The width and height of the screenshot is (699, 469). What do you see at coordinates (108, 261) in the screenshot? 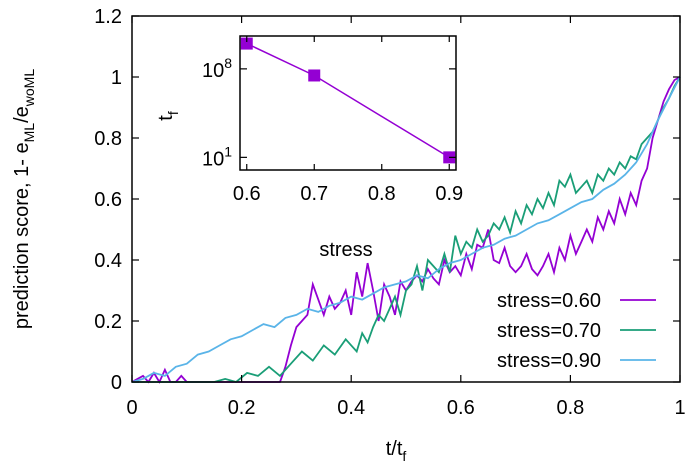
I see `y-tick-label: 0.4` at bounding box center [108, 261].